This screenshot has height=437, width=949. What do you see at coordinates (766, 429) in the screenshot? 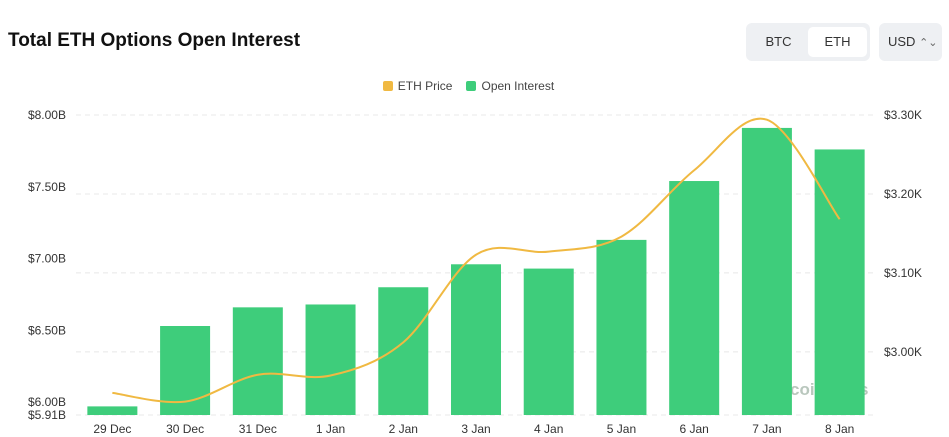
I see `x-tick-label: 7 Jan` at bounding box center [766, 429].